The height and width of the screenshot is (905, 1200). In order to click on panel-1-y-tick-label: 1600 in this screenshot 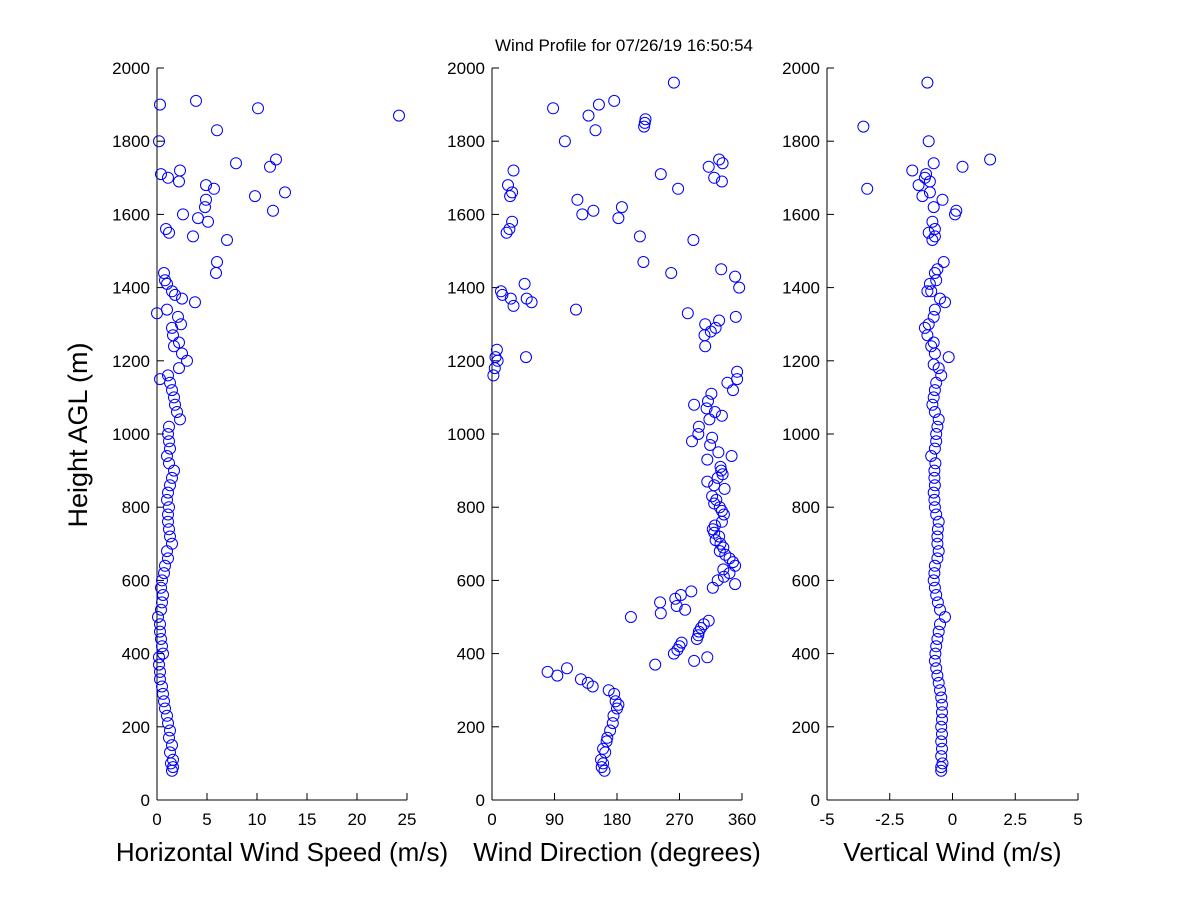, I will do `click(131, 214)`.